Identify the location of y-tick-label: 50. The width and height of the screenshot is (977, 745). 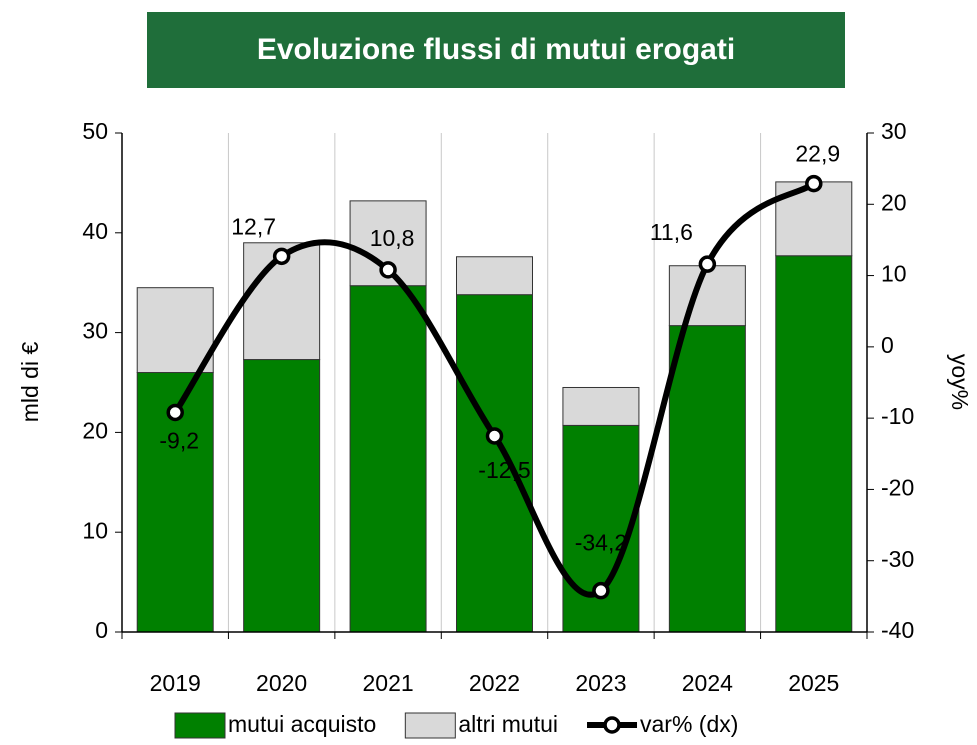
(95, 131).